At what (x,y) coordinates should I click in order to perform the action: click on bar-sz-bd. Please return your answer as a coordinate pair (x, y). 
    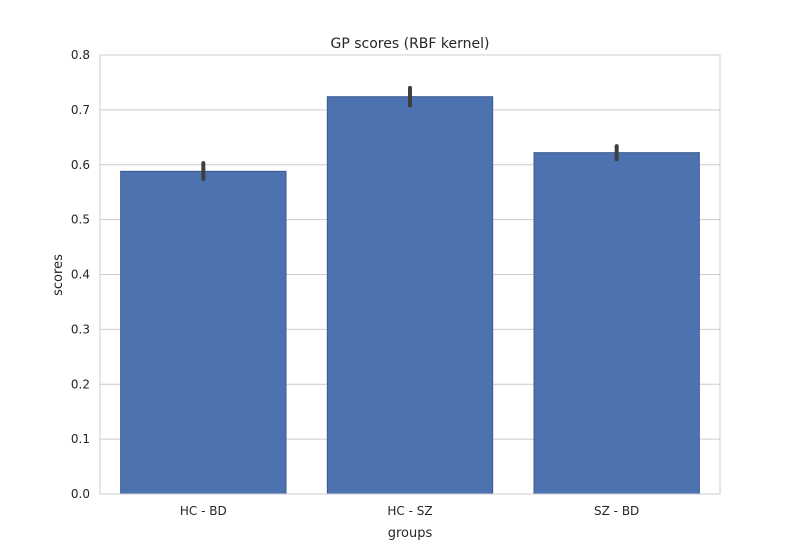
    Looking at the image, I should click on (616, 323).